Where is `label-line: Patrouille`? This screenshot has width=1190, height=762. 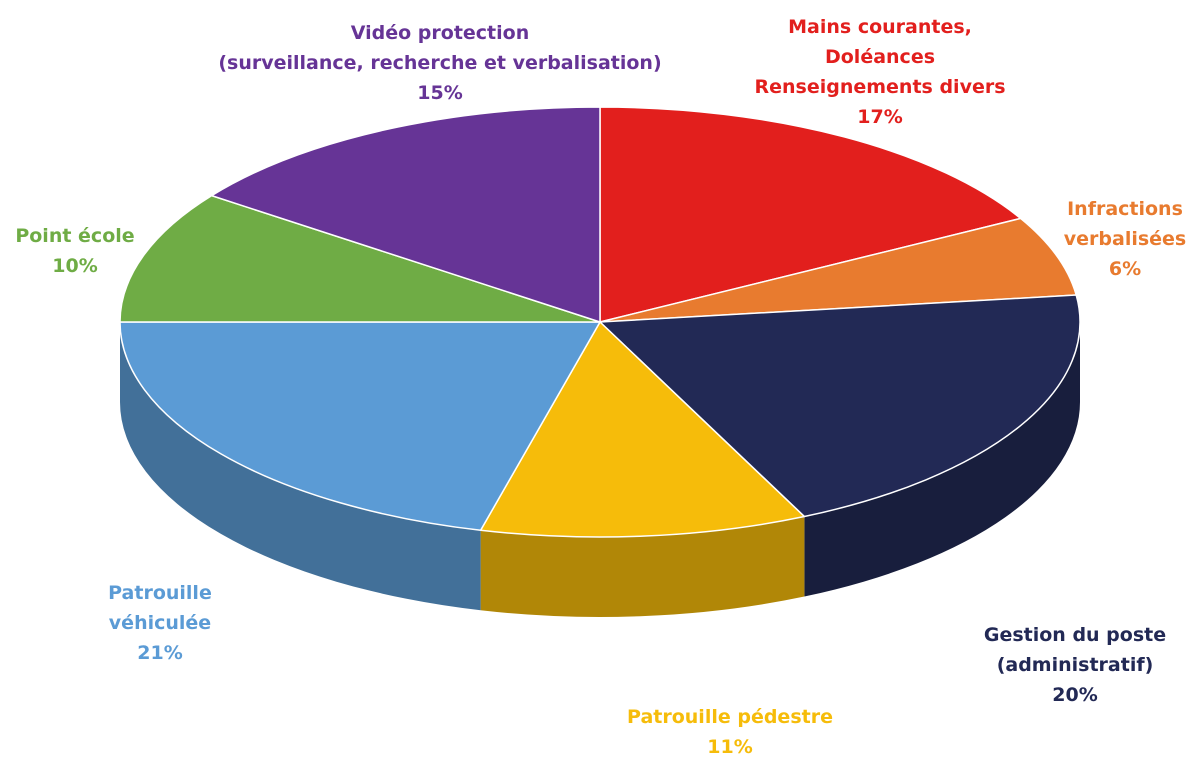 label-line: Patrouille is located at coordinates (160, 593).